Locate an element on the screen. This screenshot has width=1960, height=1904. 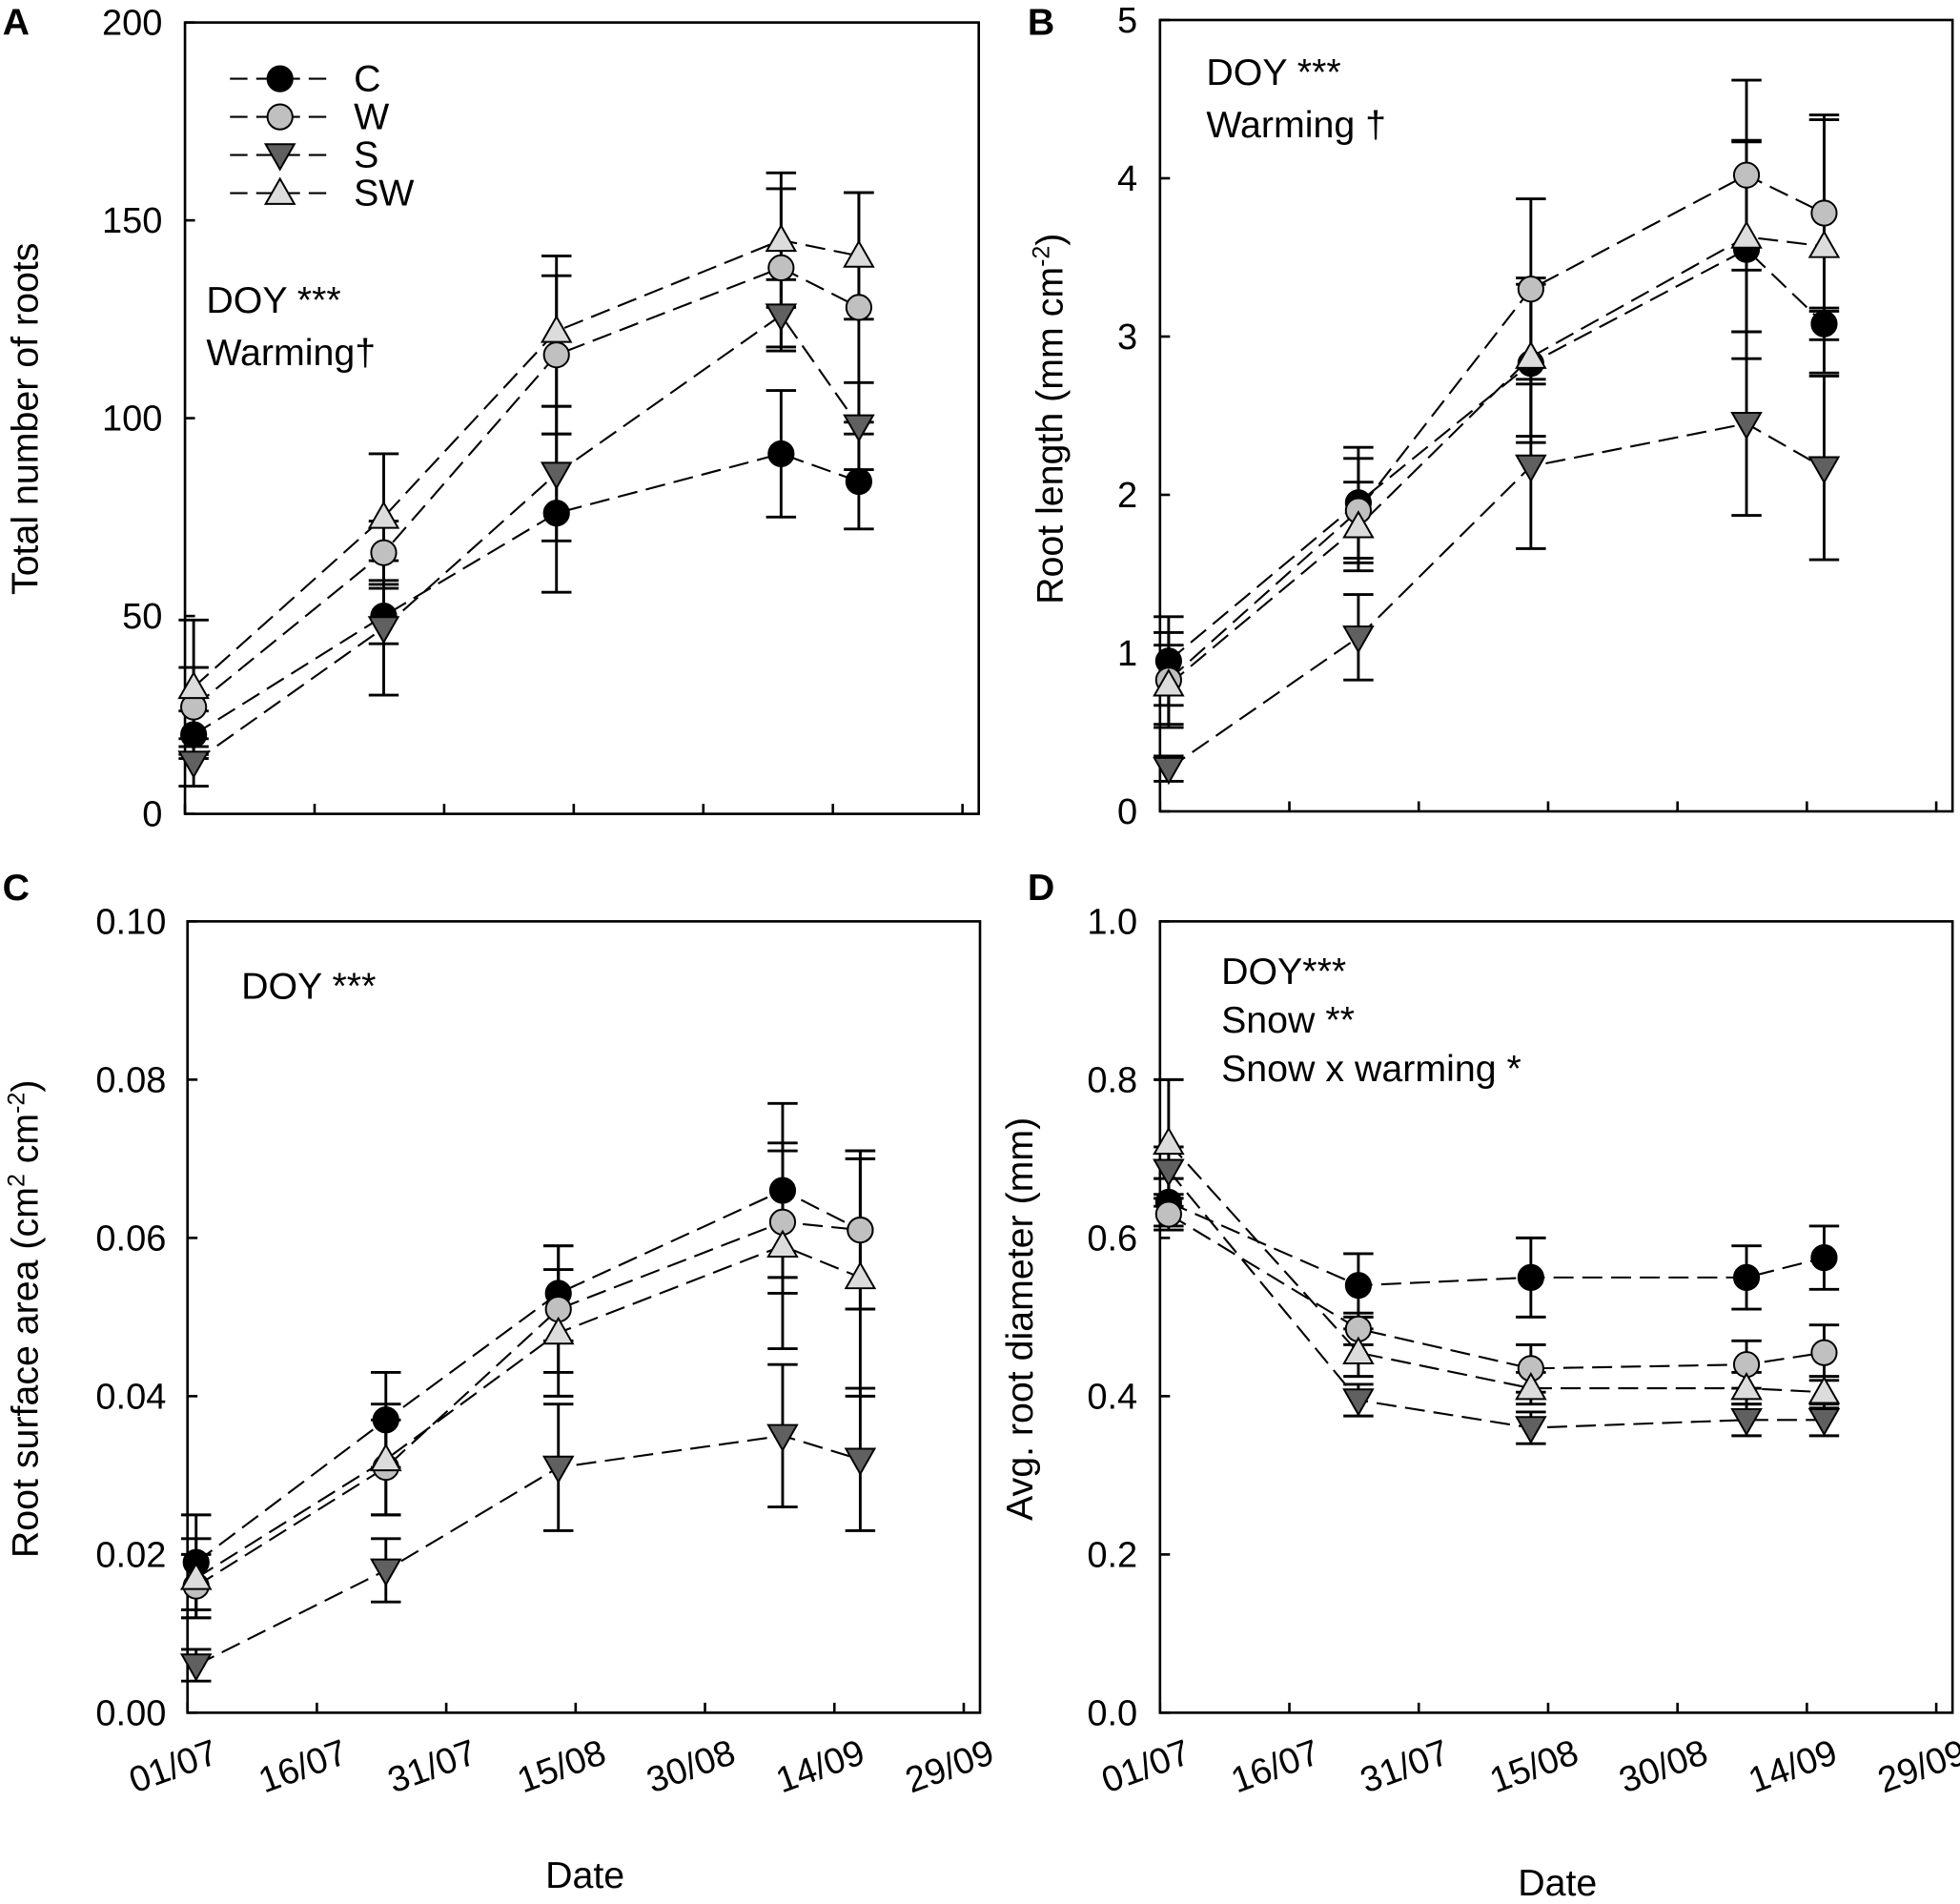
stat-annotation: DOY*** is located at coordinates (1283, 972).